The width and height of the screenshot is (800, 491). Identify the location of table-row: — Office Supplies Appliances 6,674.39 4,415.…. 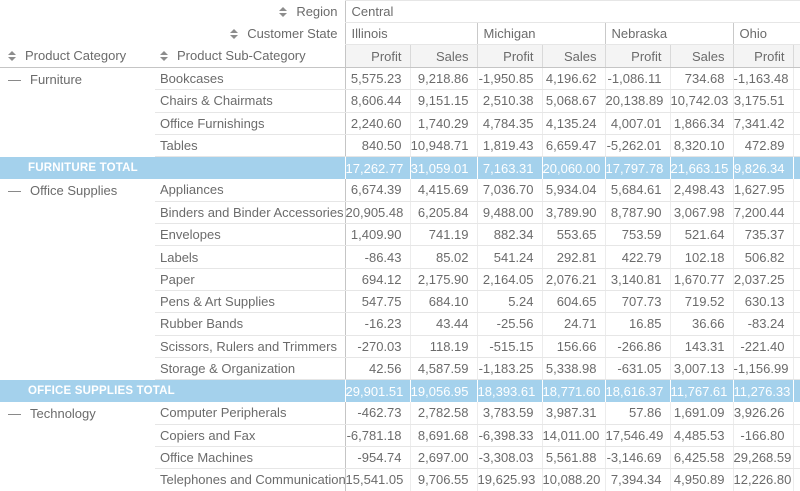
(400, 190).